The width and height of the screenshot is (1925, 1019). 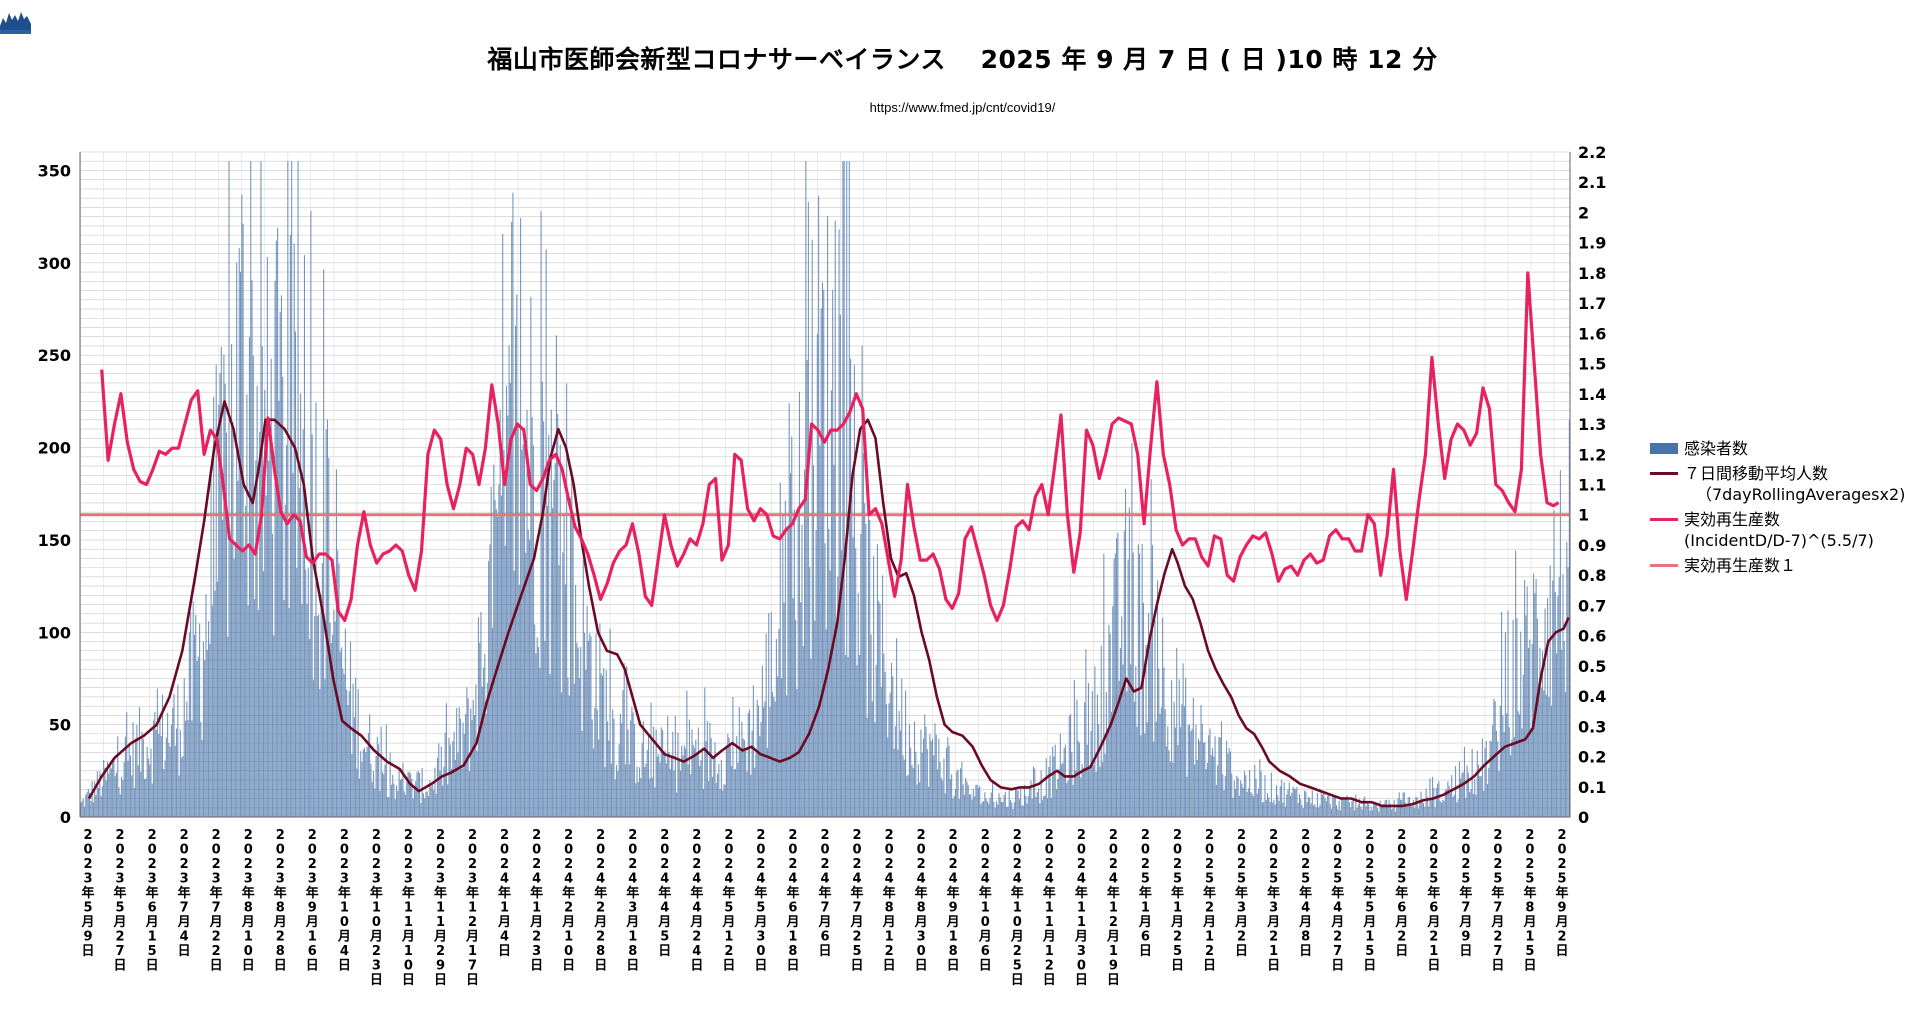 What do you see at coordinates (1592, 182) in the screenshot?
I see `right-axis-tick-label: 2.1` at bounding box center [1592, 182].